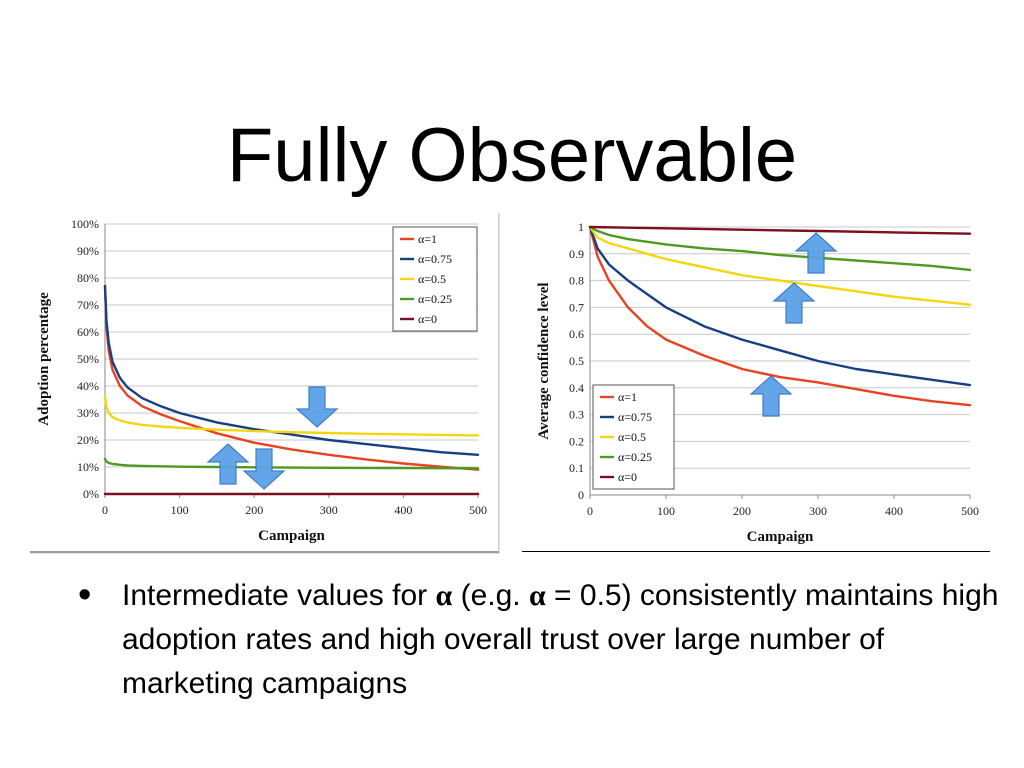 This screenshot has width=1024, height=768. I want to click on y-tick-label: 90%, so click(88, 251).